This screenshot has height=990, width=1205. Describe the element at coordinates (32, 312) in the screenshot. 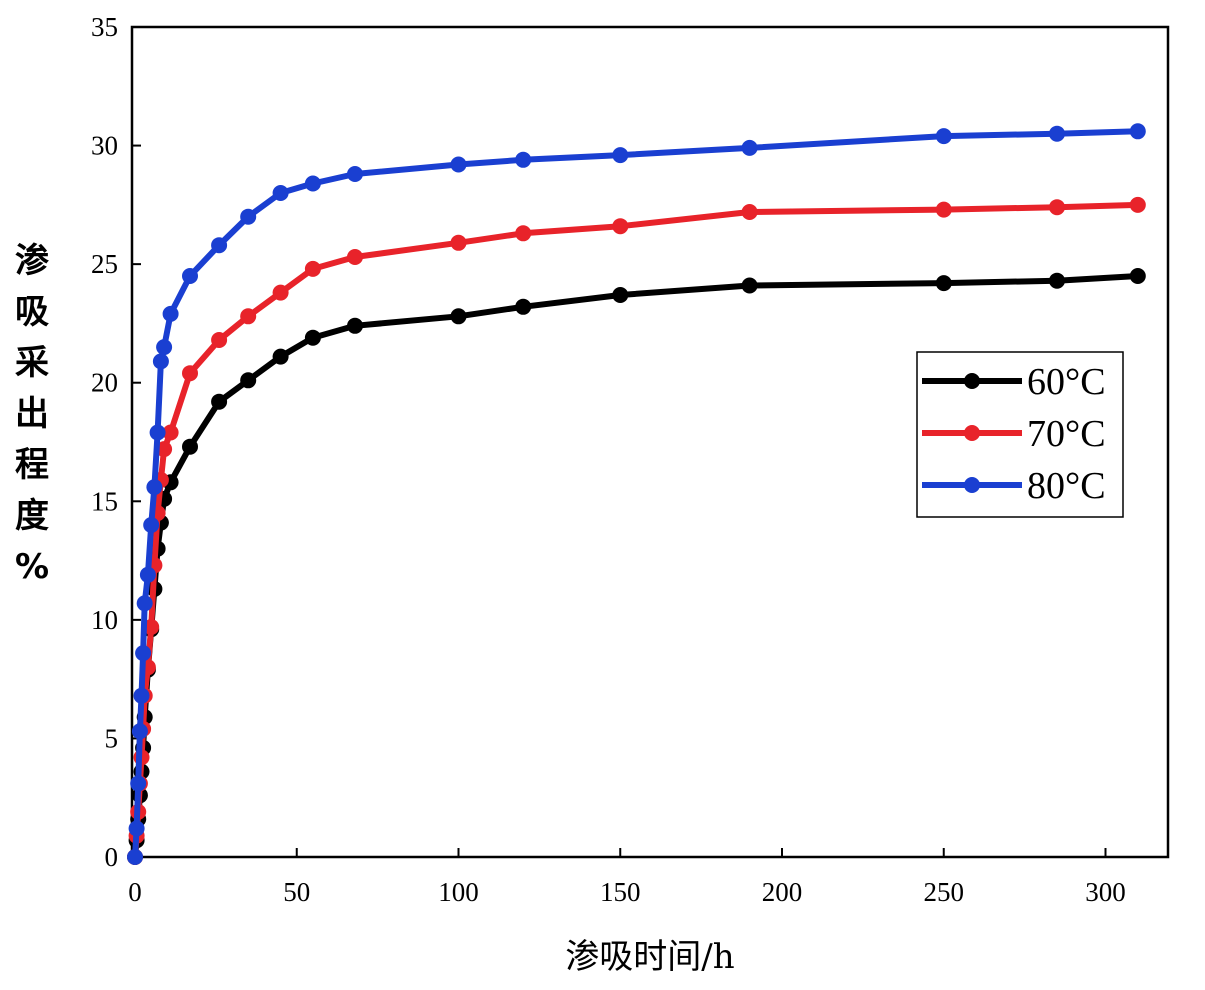

I see `y-axis-label-char: 吸` at that location.